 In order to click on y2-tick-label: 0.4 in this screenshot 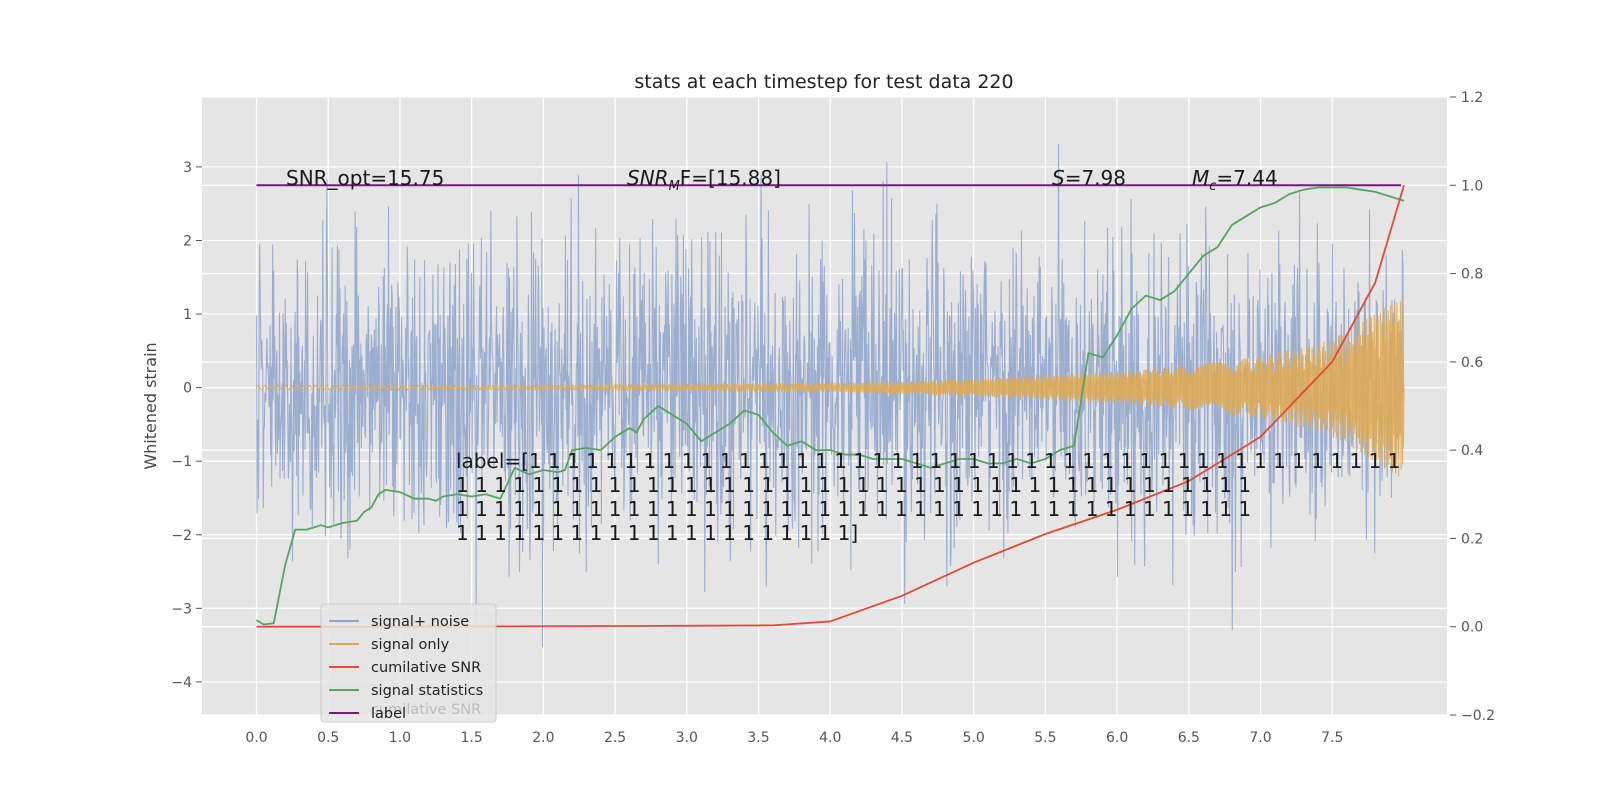, I will do `click(1472, 451)`.